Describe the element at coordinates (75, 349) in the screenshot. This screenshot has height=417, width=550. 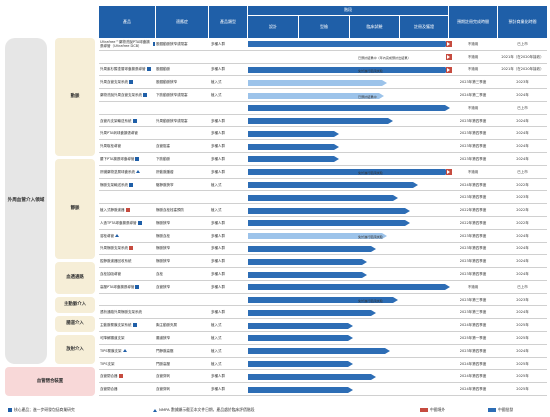
I see `category-oncology: 放射介入` at that location.